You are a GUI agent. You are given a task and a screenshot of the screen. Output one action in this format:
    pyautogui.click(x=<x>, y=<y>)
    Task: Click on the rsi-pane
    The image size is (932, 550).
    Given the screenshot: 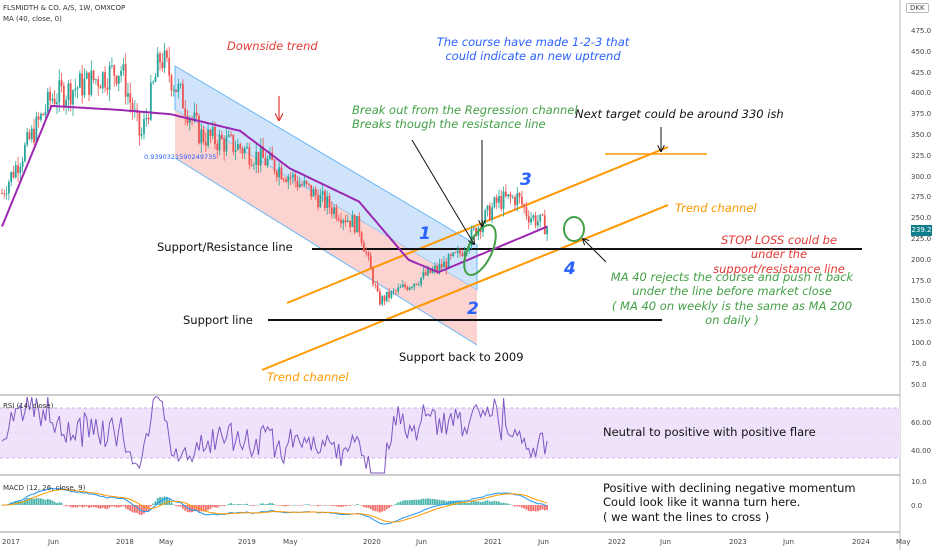 What is the action you would take?
    pyautogui.click(x=450, y=435)
    